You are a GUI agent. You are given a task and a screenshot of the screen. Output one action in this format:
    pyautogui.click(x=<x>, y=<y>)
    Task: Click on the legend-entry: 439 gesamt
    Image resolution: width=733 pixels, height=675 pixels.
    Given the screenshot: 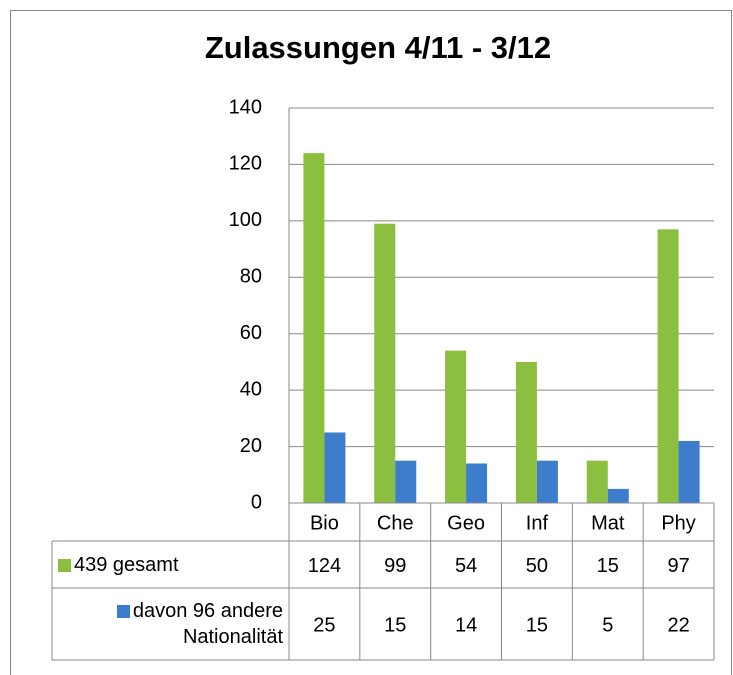 What is the action you would take?
    pyautogui.click(x=170, y=564)
    